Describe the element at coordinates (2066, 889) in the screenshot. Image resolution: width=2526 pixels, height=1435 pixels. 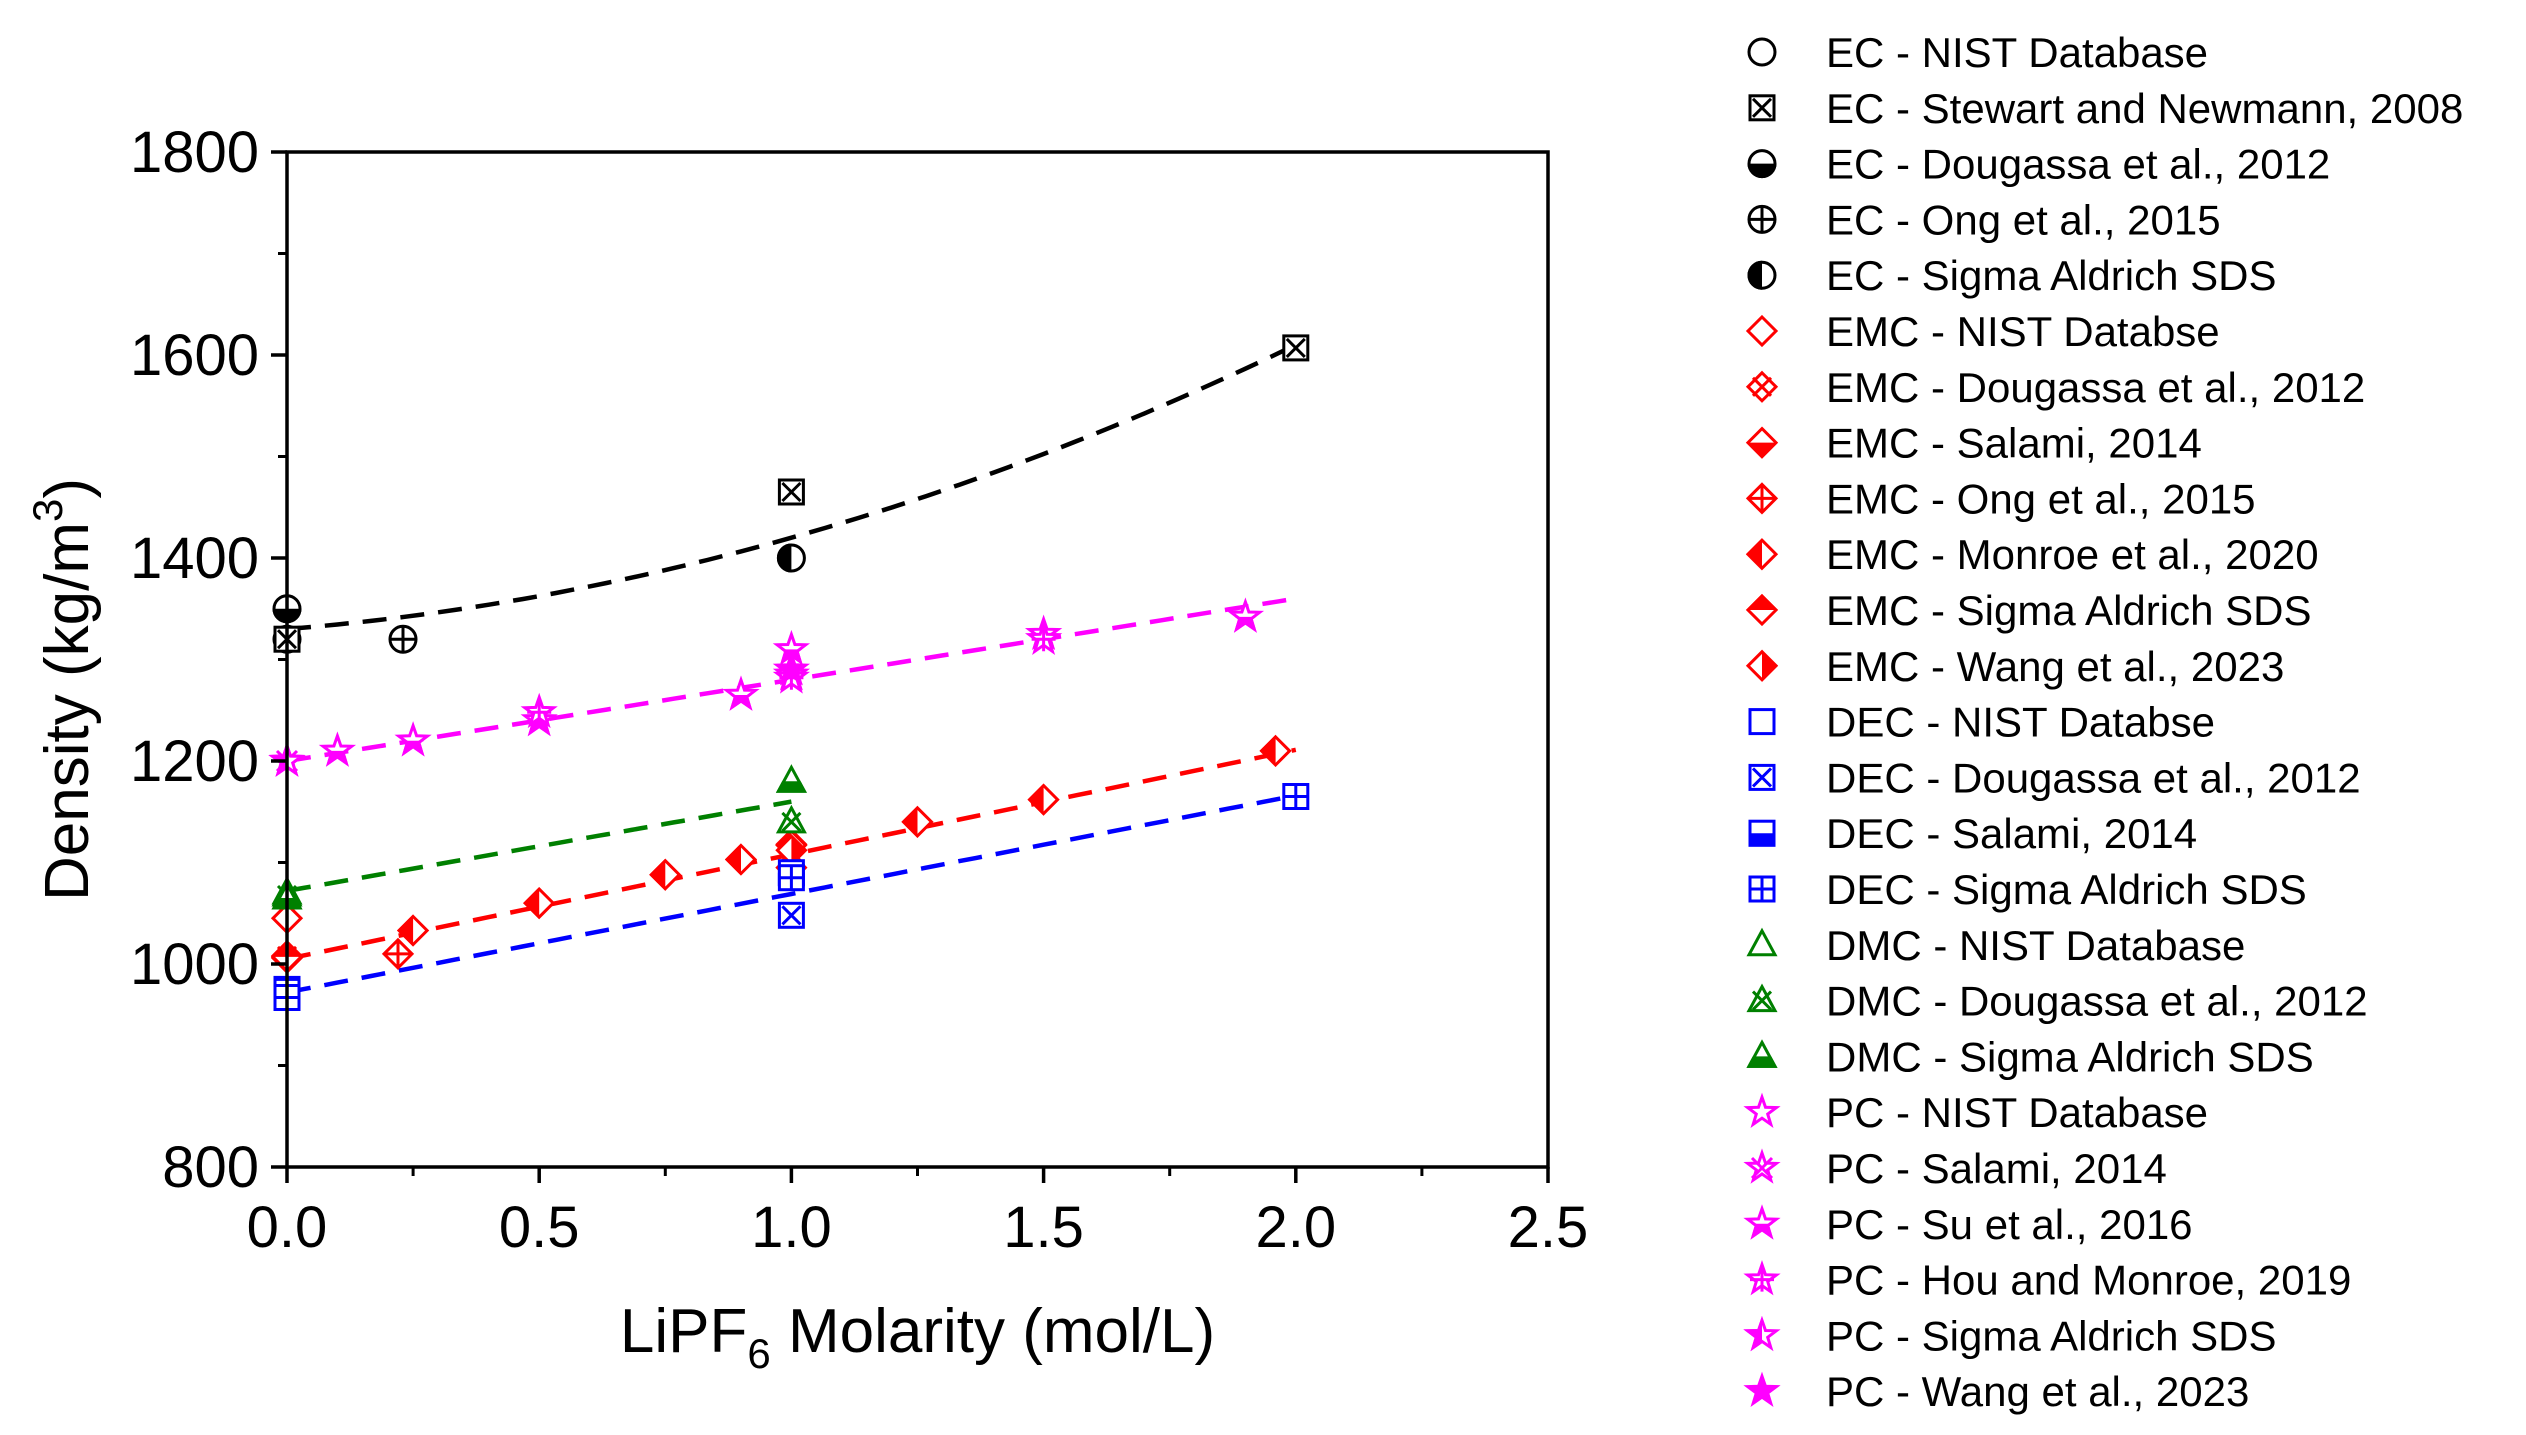
I see `legend-label: DEC - Sigma Aldrich SDS` at that location.